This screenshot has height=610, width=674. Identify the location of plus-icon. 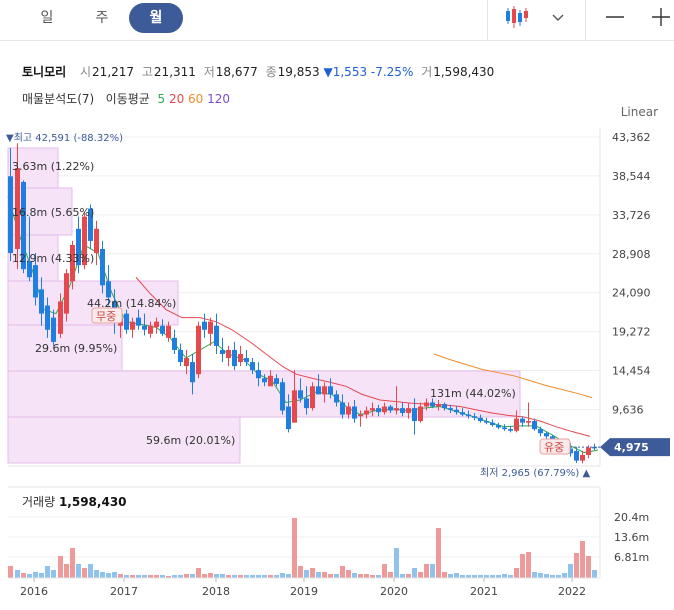
(661, 18).